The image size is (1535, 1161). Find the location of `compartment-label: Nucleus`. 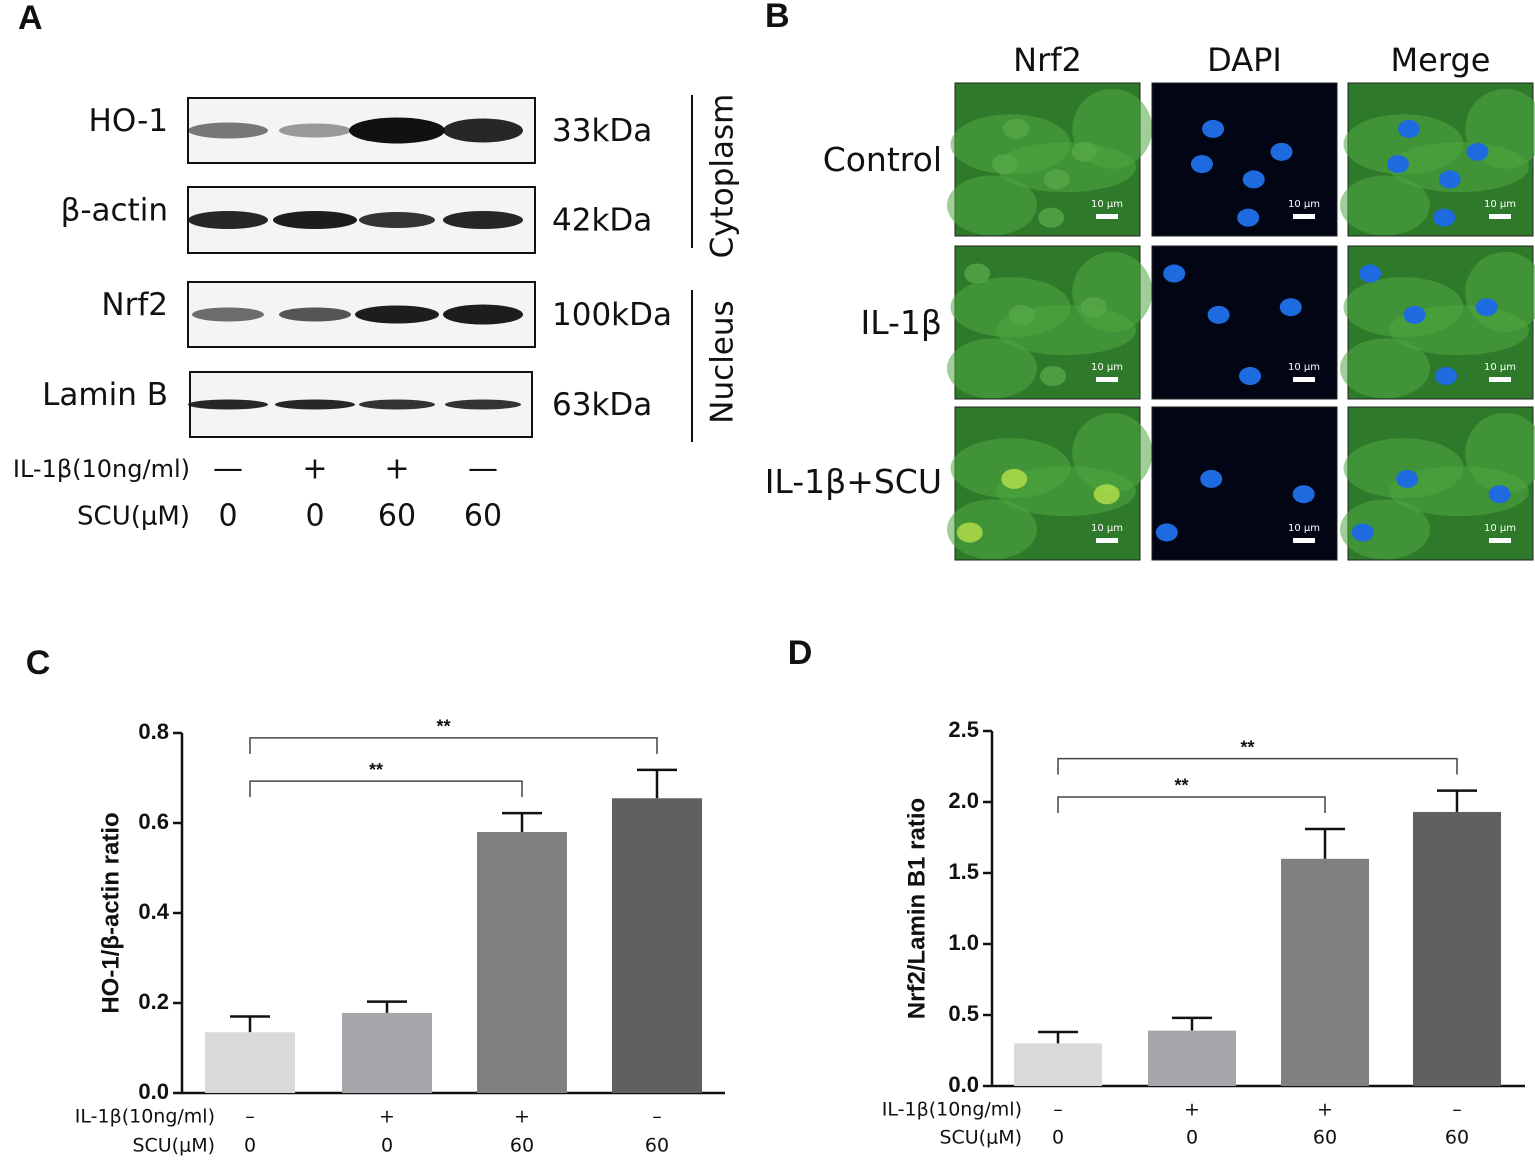

compartment-label: Nucleus is located at coordinates (723, 361).